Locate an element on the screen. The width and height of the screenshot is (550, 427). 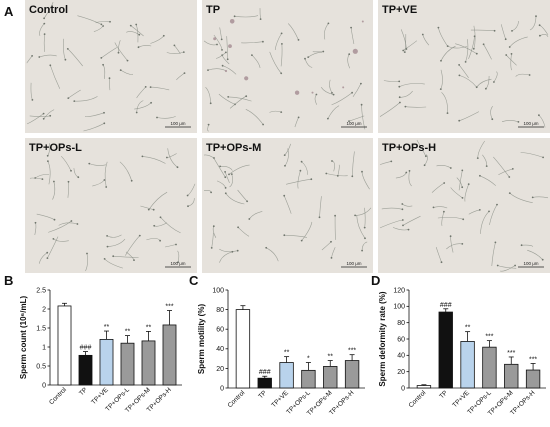
micrograph-tile: TP 100 μm is located at coordinates (287, 66).